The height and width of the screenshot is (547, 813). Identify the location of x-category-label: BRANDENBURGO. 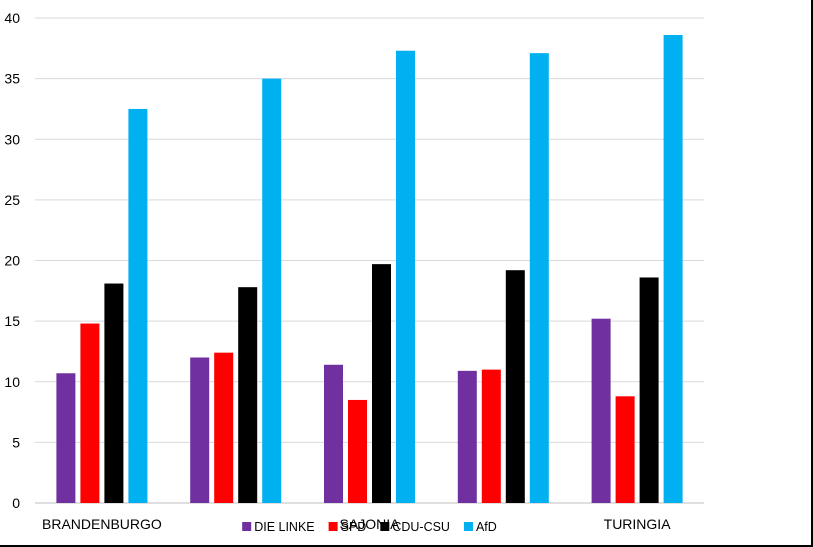
(102, 524).